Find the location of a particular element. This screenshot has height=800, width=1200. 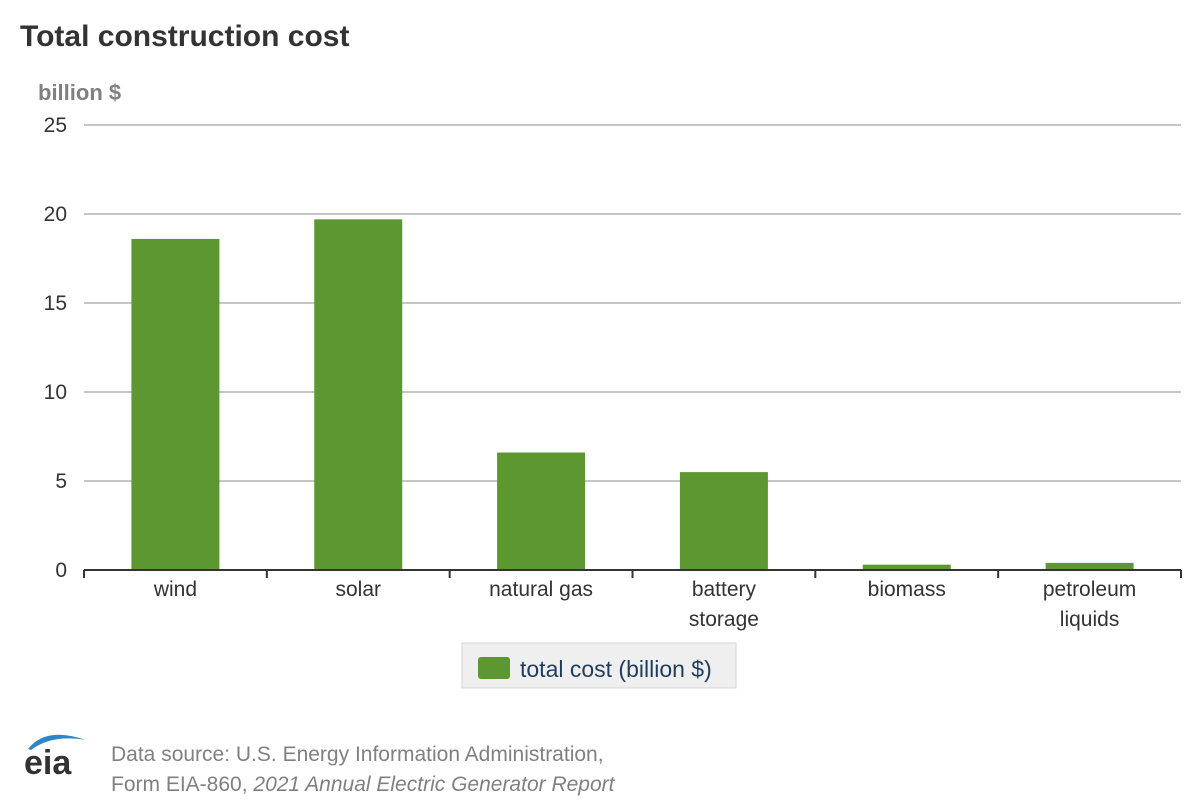

x-category-label: solar is located at coordinates (358, 589).